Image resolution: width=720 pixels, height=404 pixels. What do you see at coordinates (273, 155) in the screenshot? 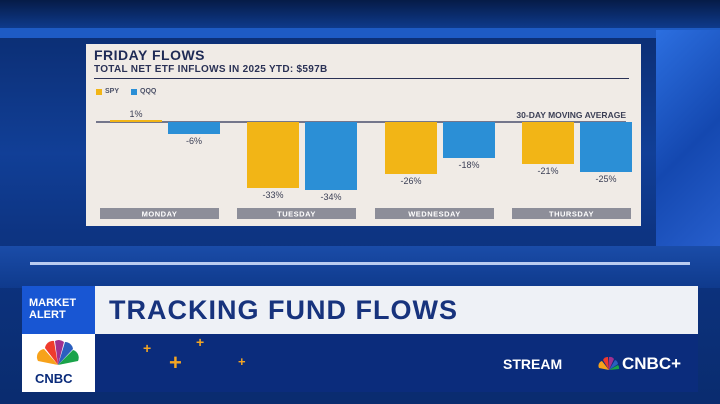
I see `bar-spy-tuesday` at bounding box center [273, 155].